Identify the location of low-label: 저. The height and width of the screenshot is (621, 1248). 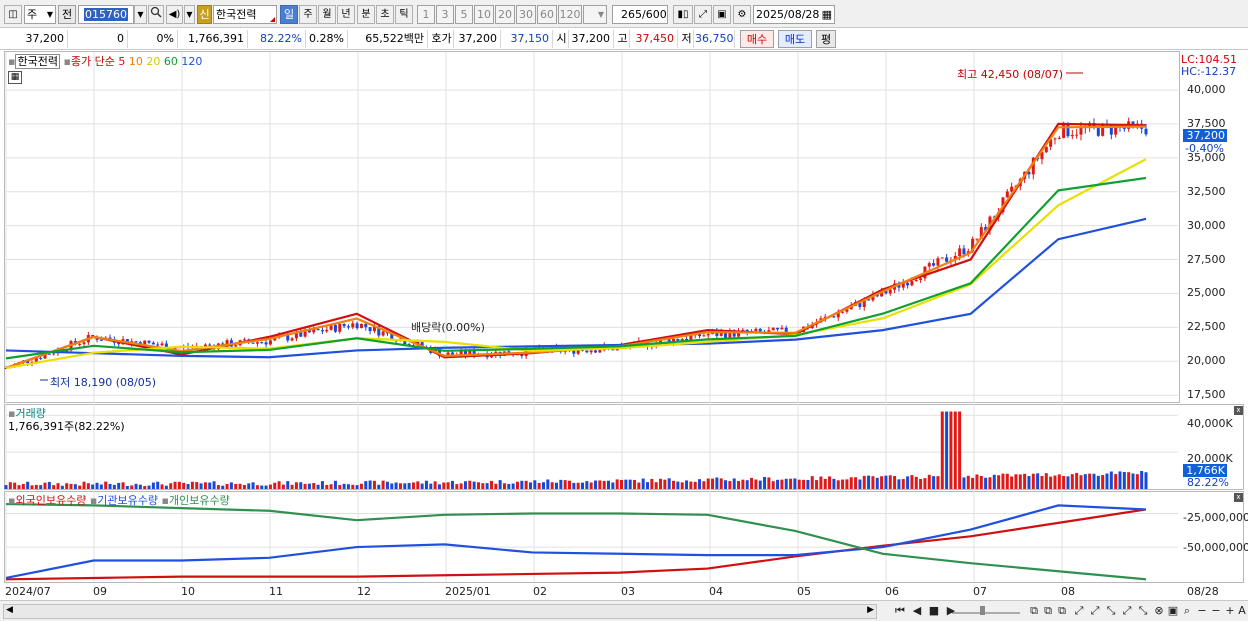
(687, 39).